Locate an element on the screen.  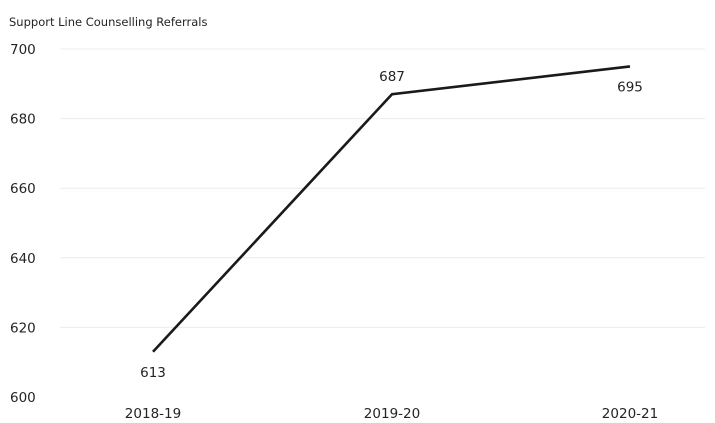
y-tick-label: 680 is located at coordinates (23, 120).